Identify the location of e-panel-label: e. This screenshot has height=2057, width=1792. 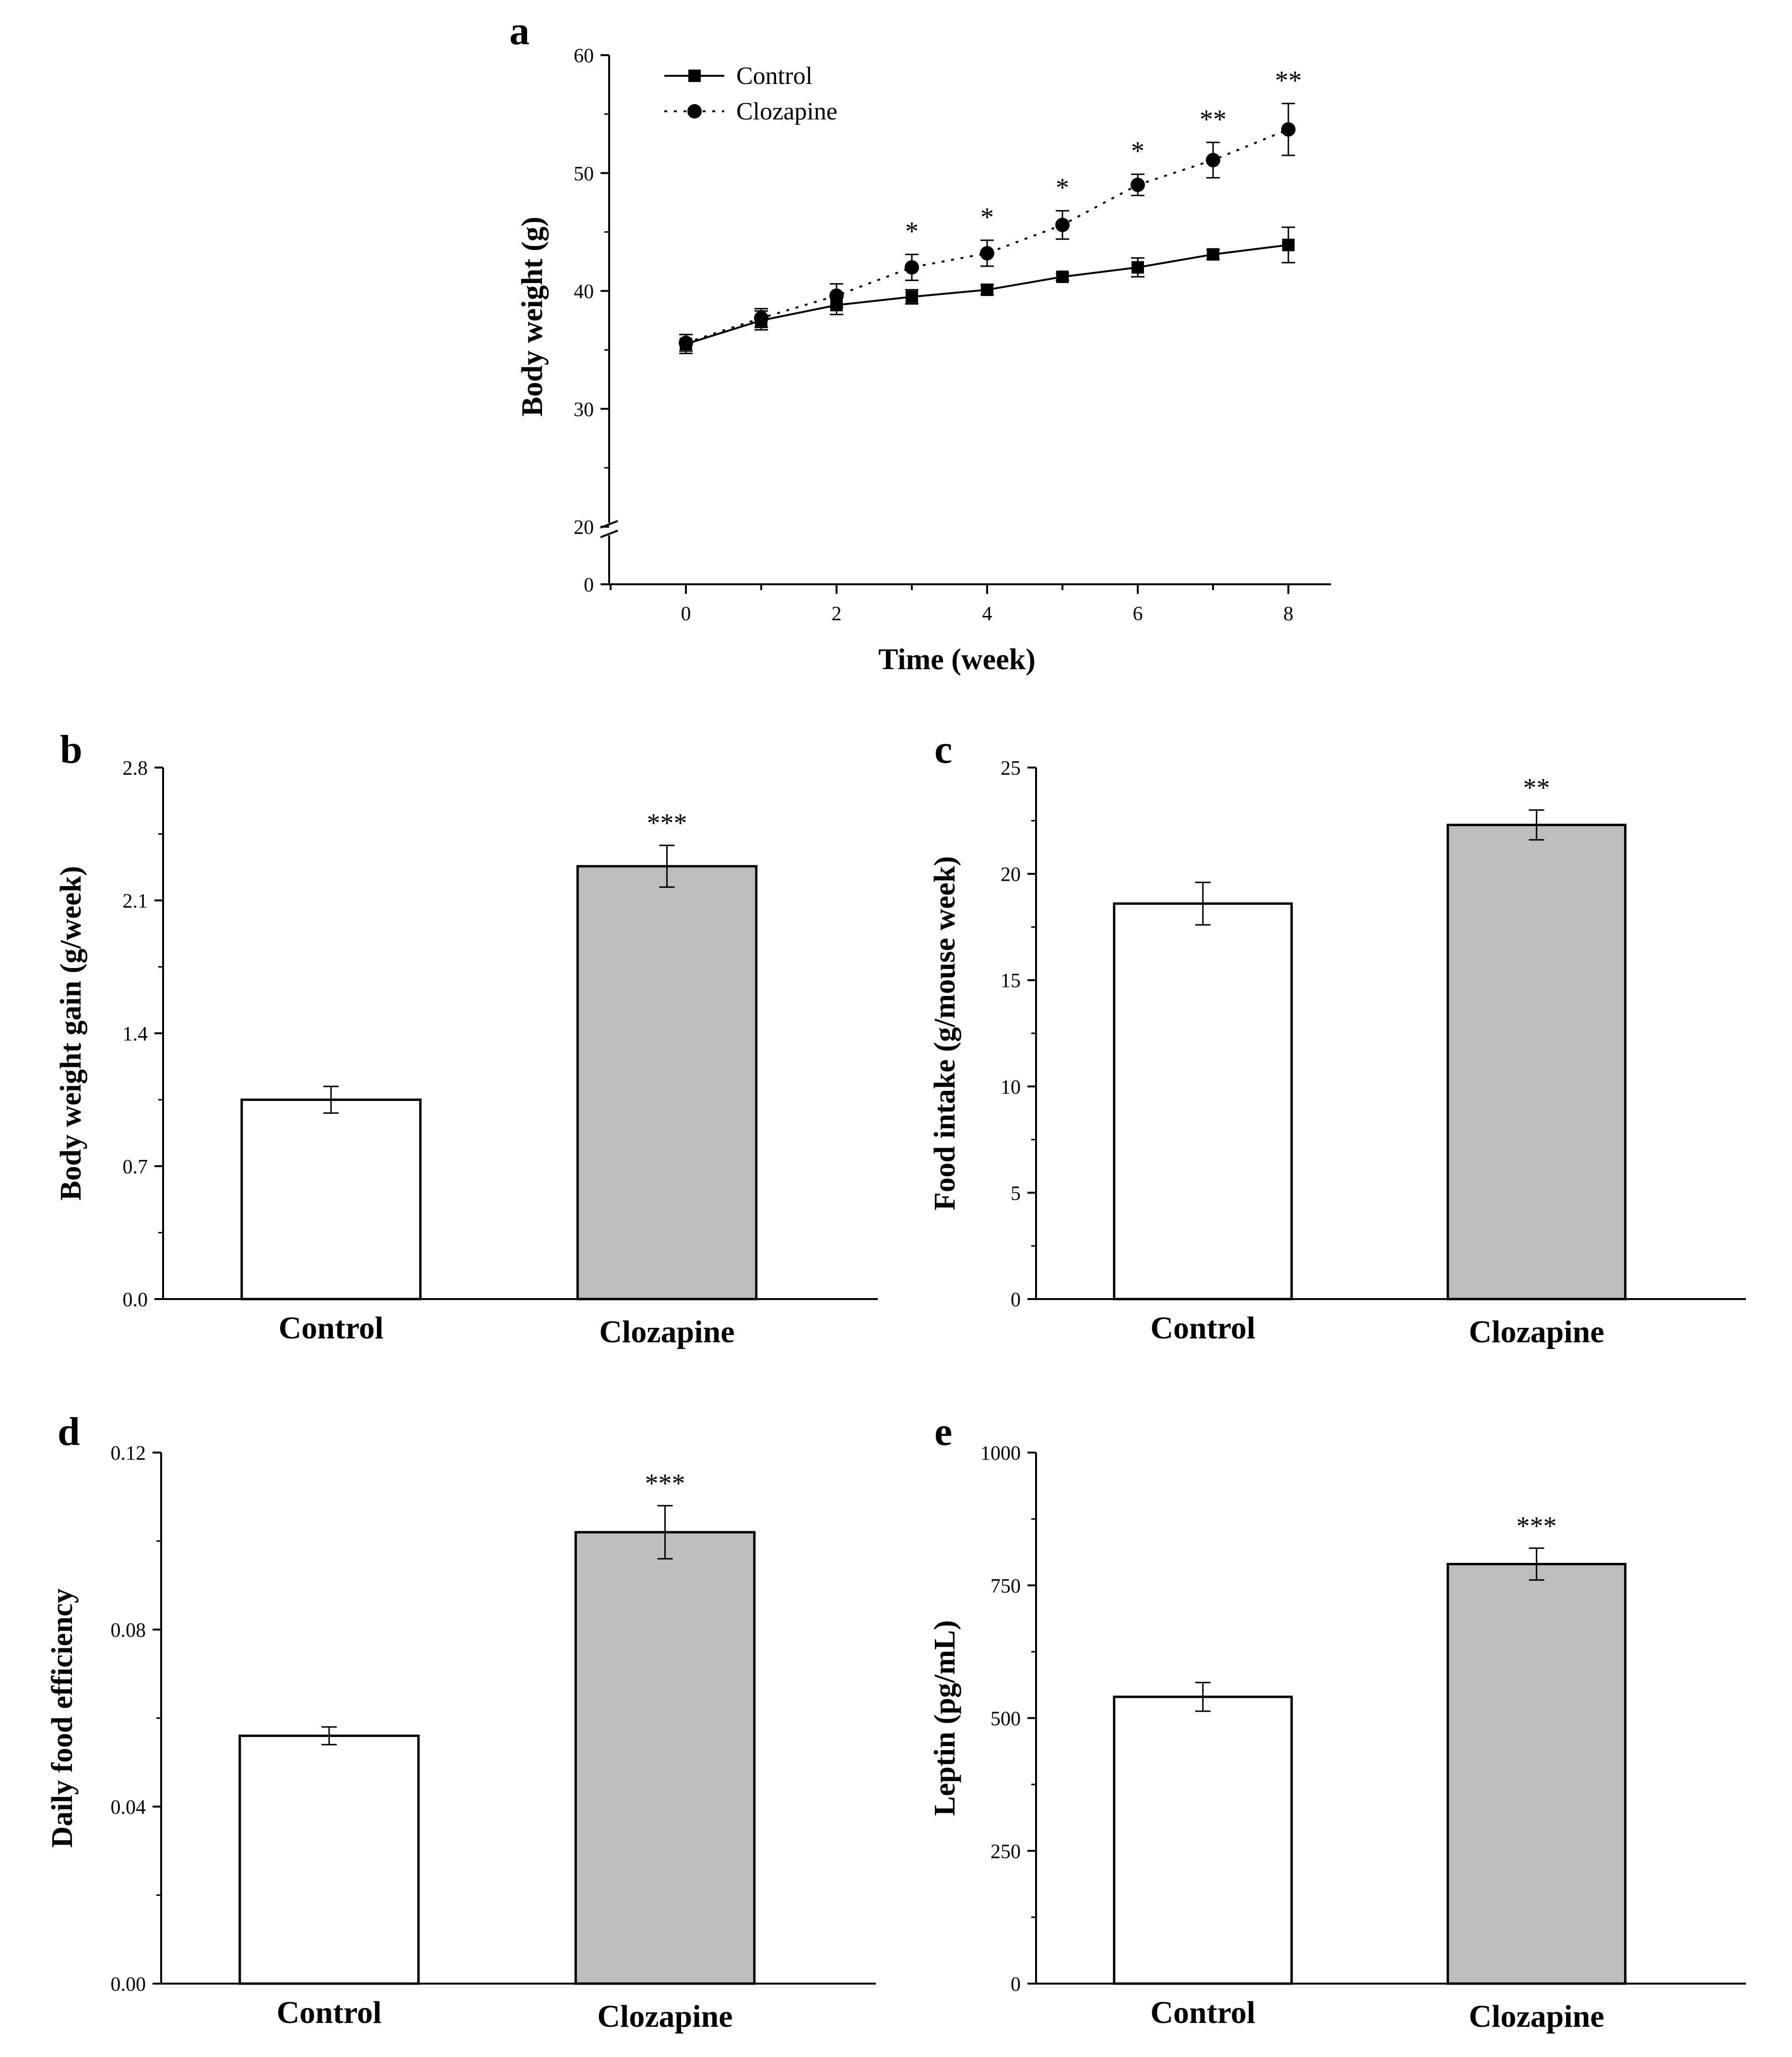
(943, 1431).